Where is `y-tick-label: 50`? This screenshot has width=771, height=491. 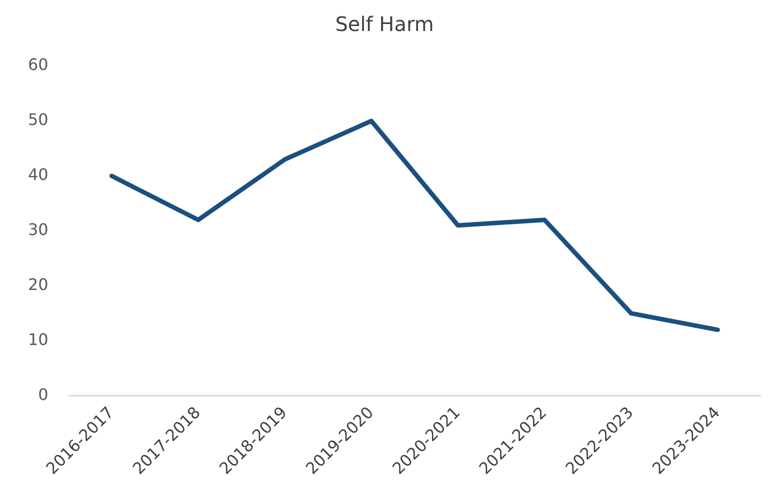 y-tick-label: 50 is located at coordinates (38, 120).